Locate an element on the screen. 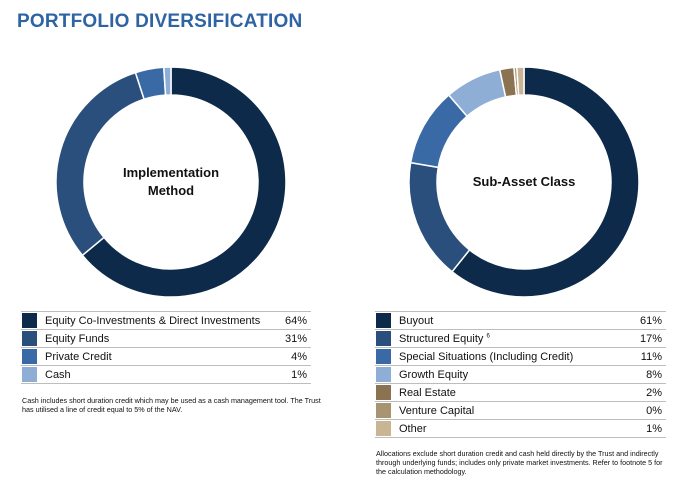 The image size is (683, 486). donut-slice-equity-co-investments-direct-investments is located at coordinates (184, 182).